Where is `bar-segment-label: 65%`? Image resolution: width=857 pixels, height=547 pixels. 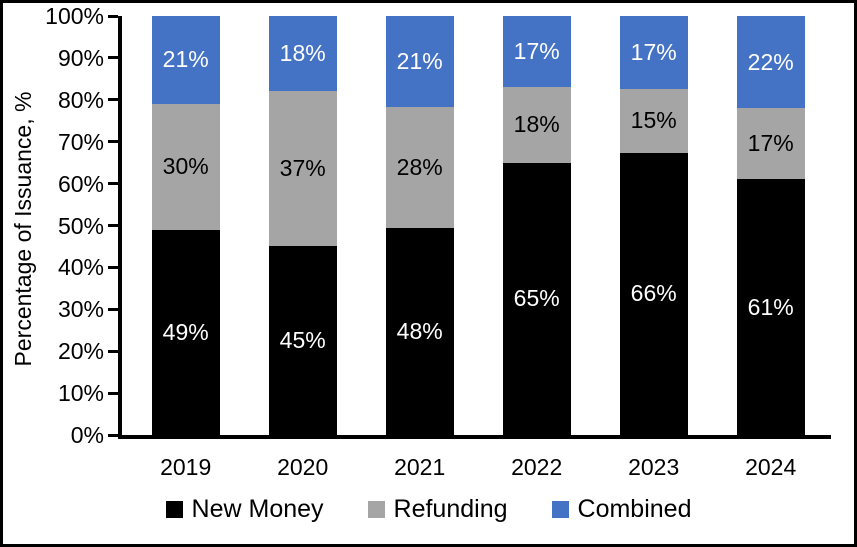 bar-segment-label: 65% is located at coordinates (536, 298).